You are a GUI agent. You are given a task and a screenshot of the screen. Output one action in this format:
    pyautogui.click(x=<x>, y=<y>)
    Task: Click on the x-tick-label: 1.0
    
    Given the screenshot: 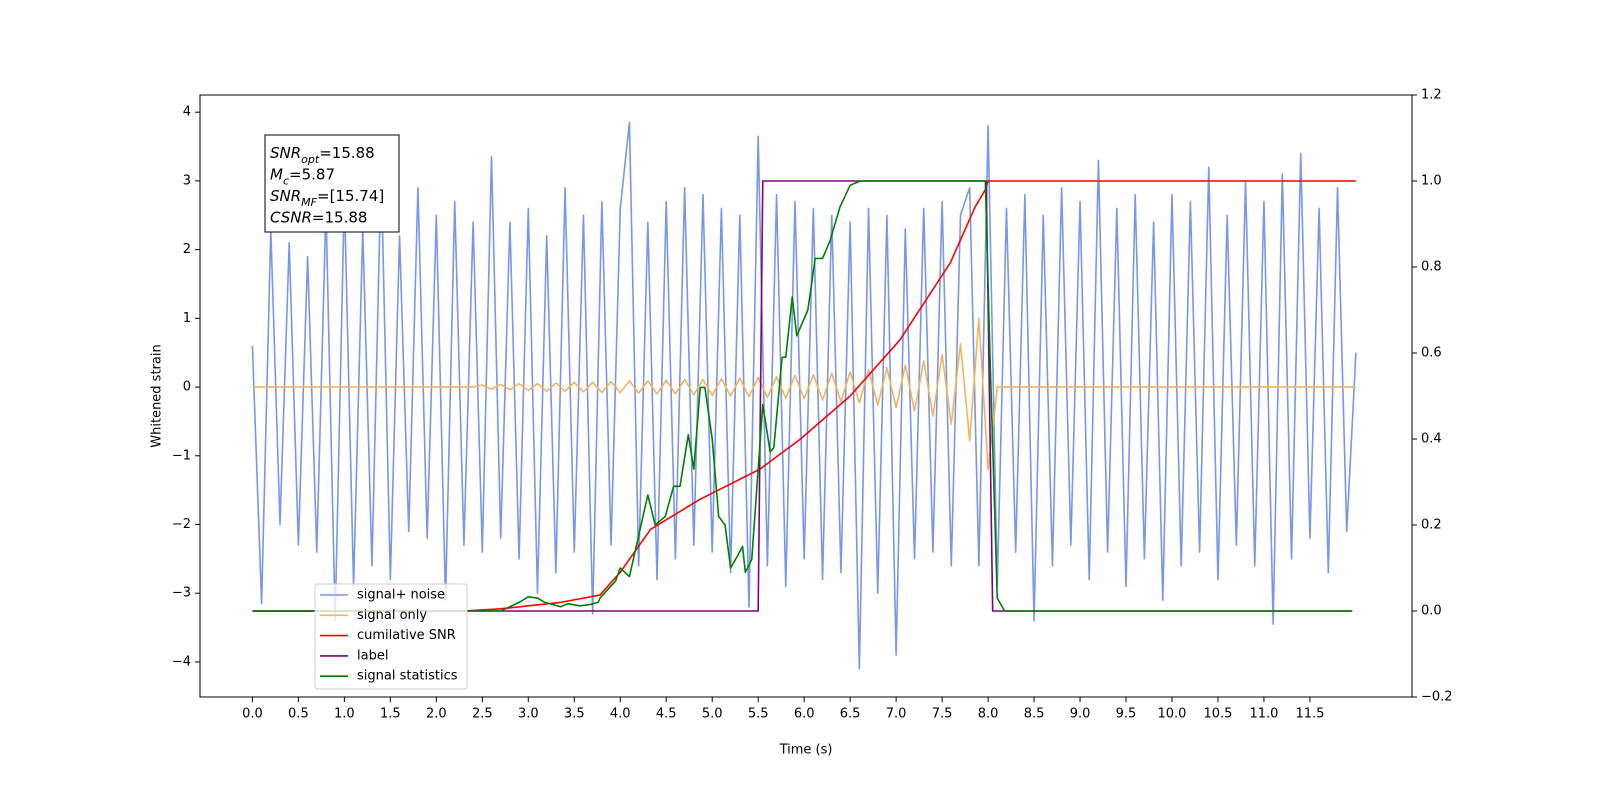 What is the action you would take?
    pyautogui.click(x=344, y=714)
    